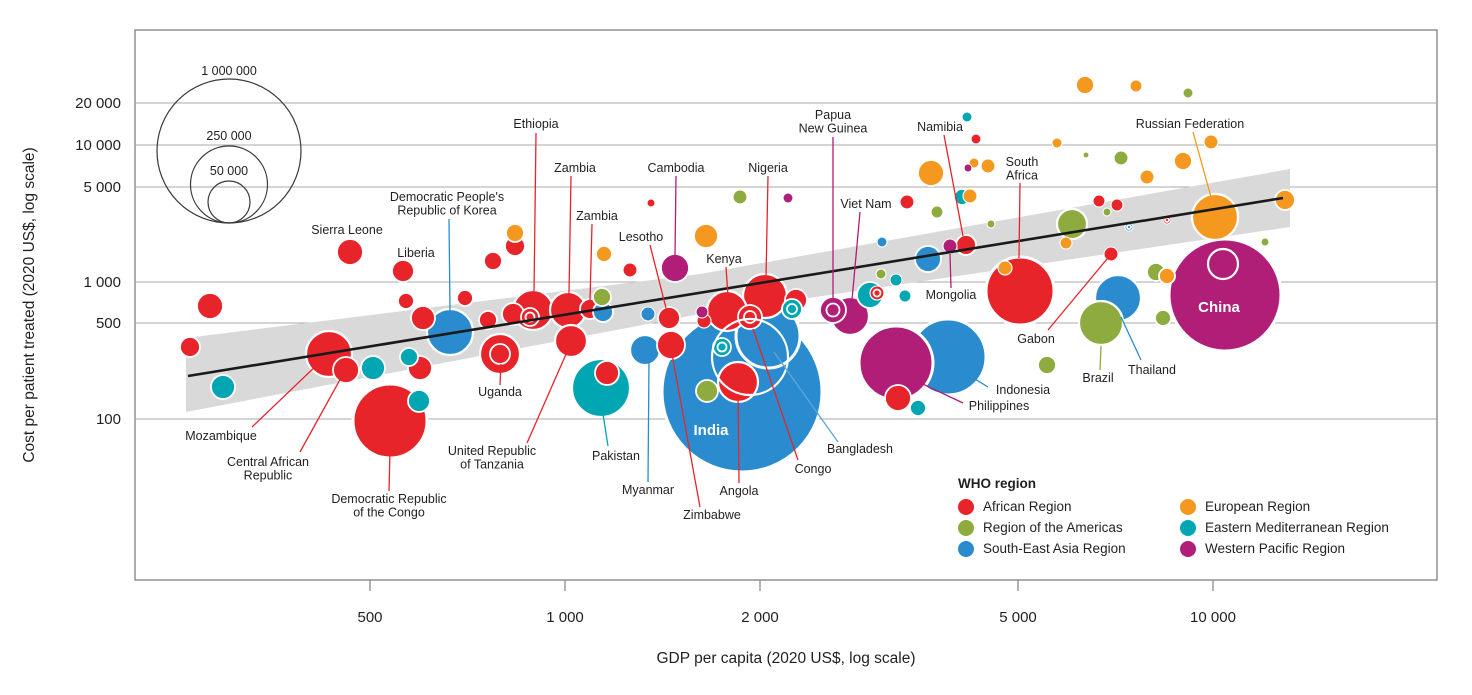  Describe the element at coordinates (648, 421) in the screenshot. I see `leader-myanmar` at that location.